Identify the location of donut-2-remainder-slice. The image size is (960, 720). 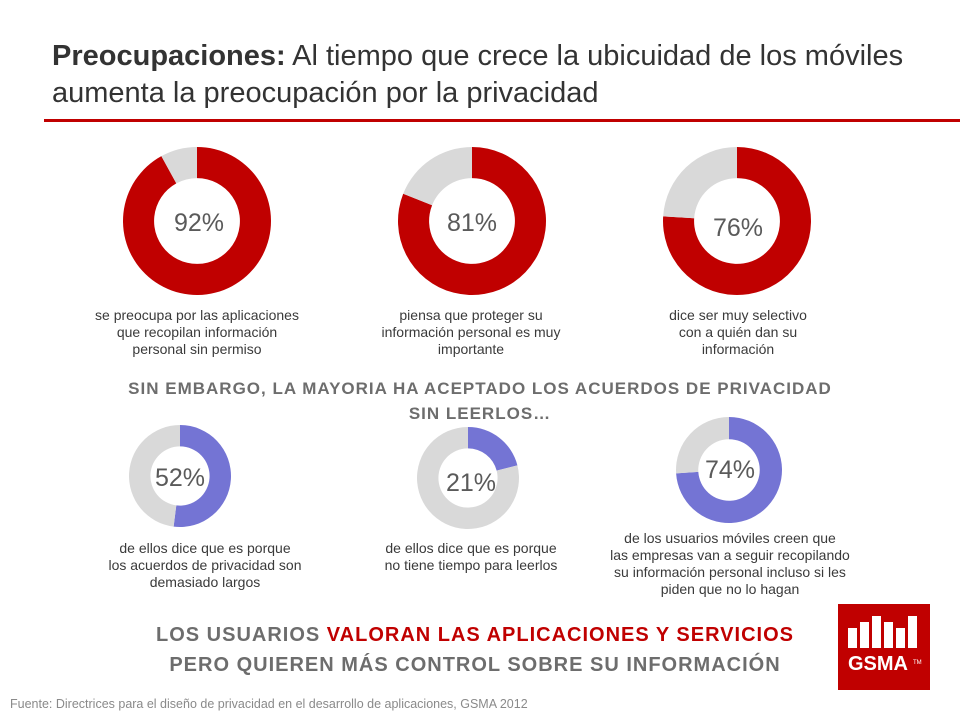
(437, 176).